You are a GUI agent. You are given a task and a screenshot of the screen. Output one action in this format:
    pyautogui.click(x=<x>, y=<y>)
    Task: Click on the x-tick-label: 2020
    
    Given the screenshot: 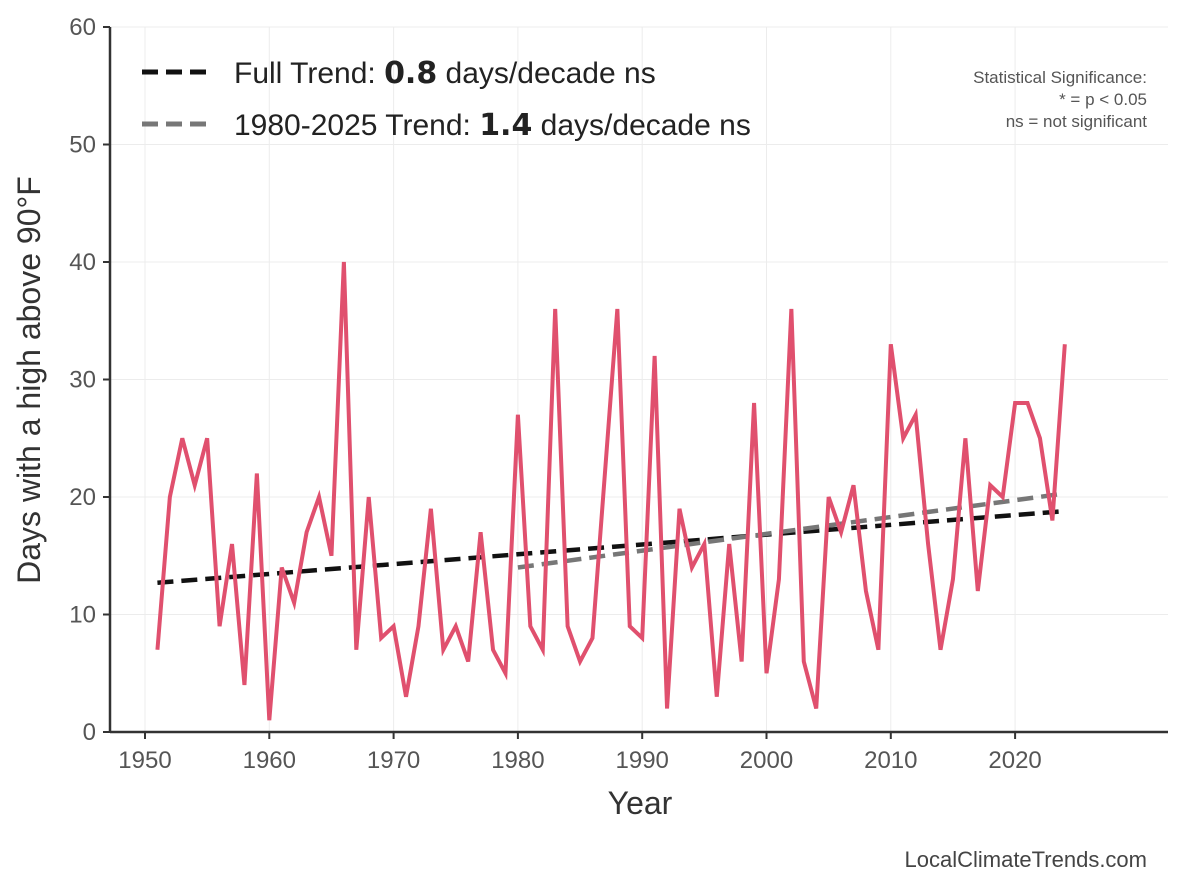 What is the action you would take?
    pyautogui.click(x=1014, y=760)
    